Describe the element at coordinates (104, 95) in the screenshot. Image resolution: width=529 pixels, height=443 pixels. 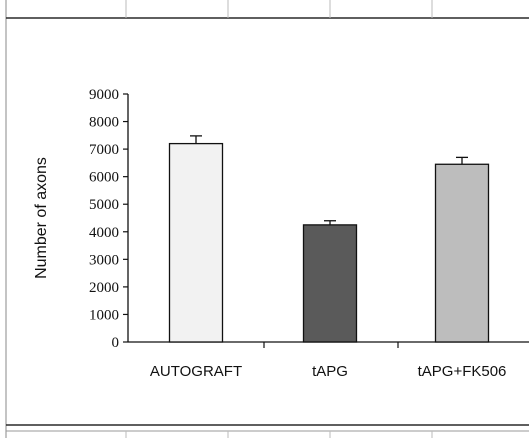
I see `y-tick-label: 9000` at that location.